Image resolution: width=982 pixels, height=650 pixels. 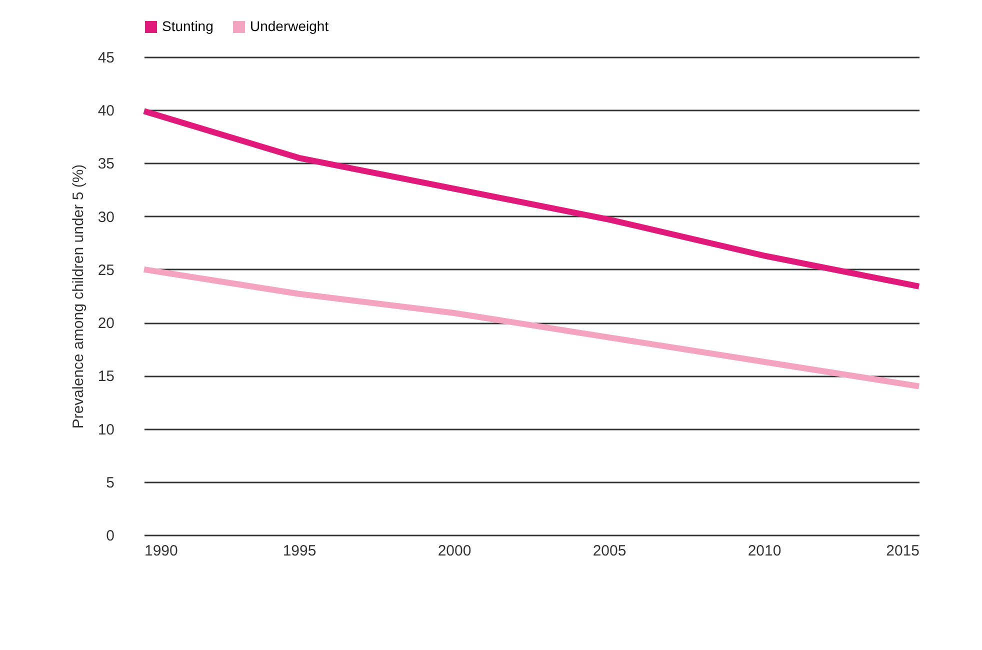 What do you see at coordinates (106, 164) in the screenshot?
I see `y-tick-label: 35` at bounding box center [106, 164].